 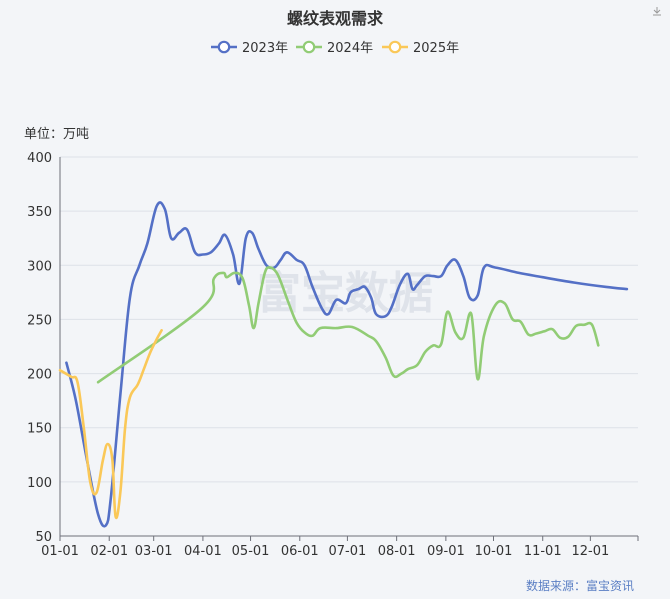 What do you see at coordinates (43, 537) in the screenshot?
I see `y-tick-label: 50` at bounding box center [43, 537].